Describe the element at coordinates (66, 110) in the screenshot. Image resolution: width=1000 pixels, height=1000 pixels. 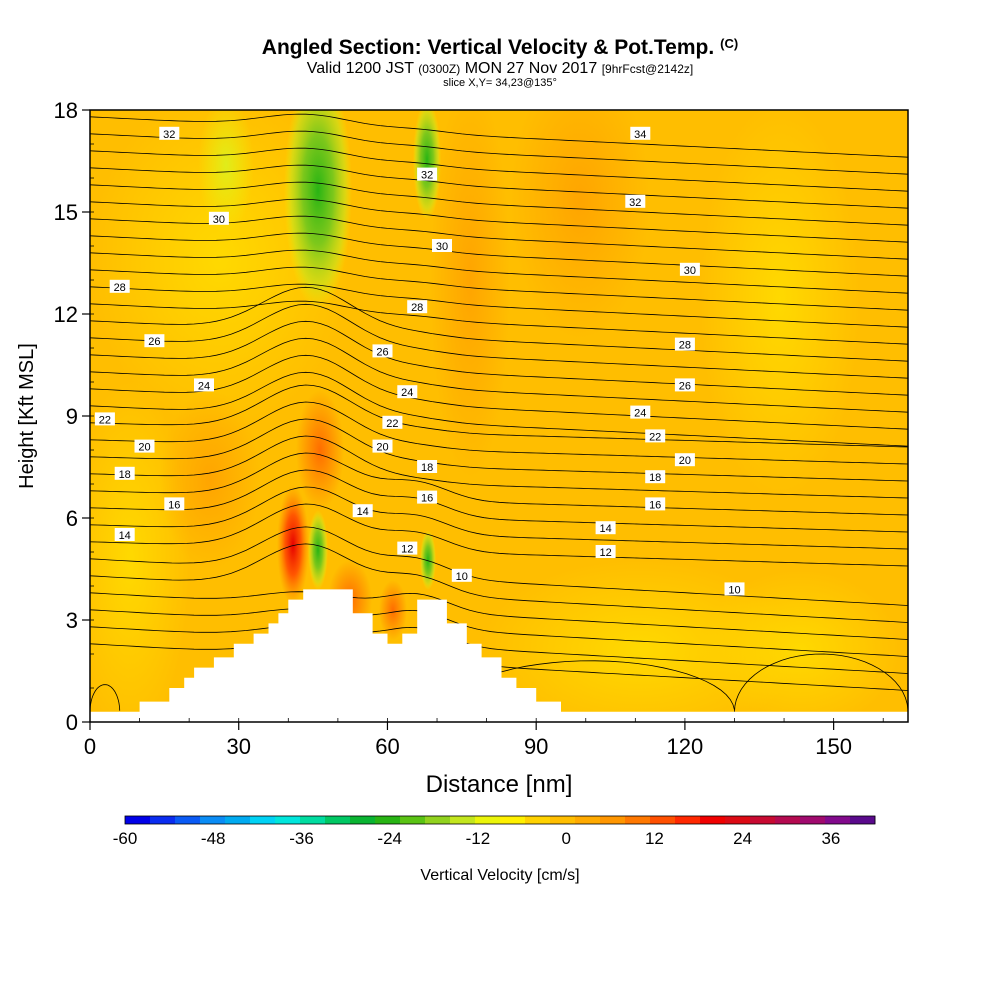
I see `y-tick-label: 18` at that location.